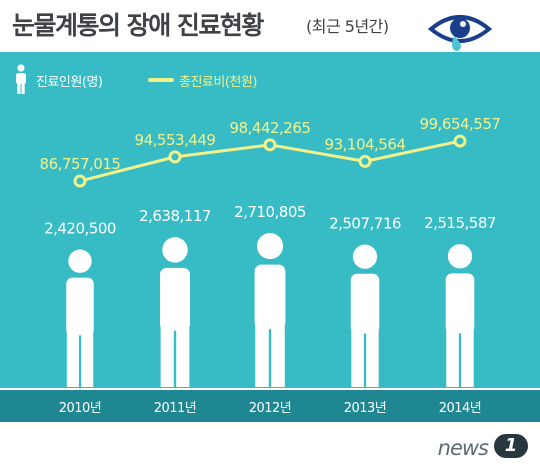 The height and width of the screenshot is (468, 540). What do you see at coordinates (69, 82) in the screenshot?
I see `legend-label-patients: 진료인원(명)` at bounding box center [69, 82].